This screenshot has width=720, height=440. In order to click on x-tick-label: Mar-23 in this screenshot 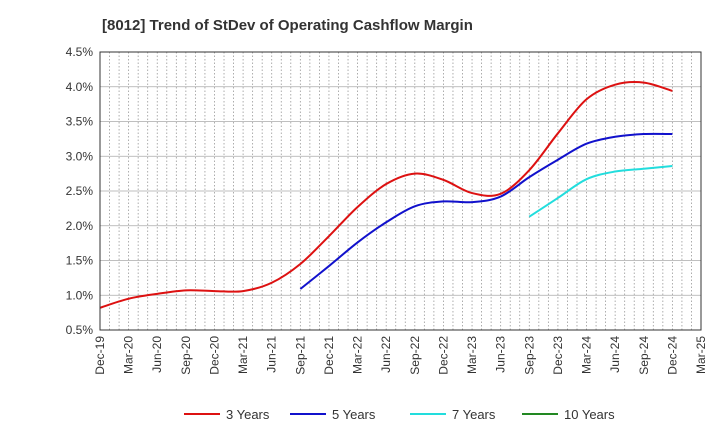, I will do `click(472, 355)`.